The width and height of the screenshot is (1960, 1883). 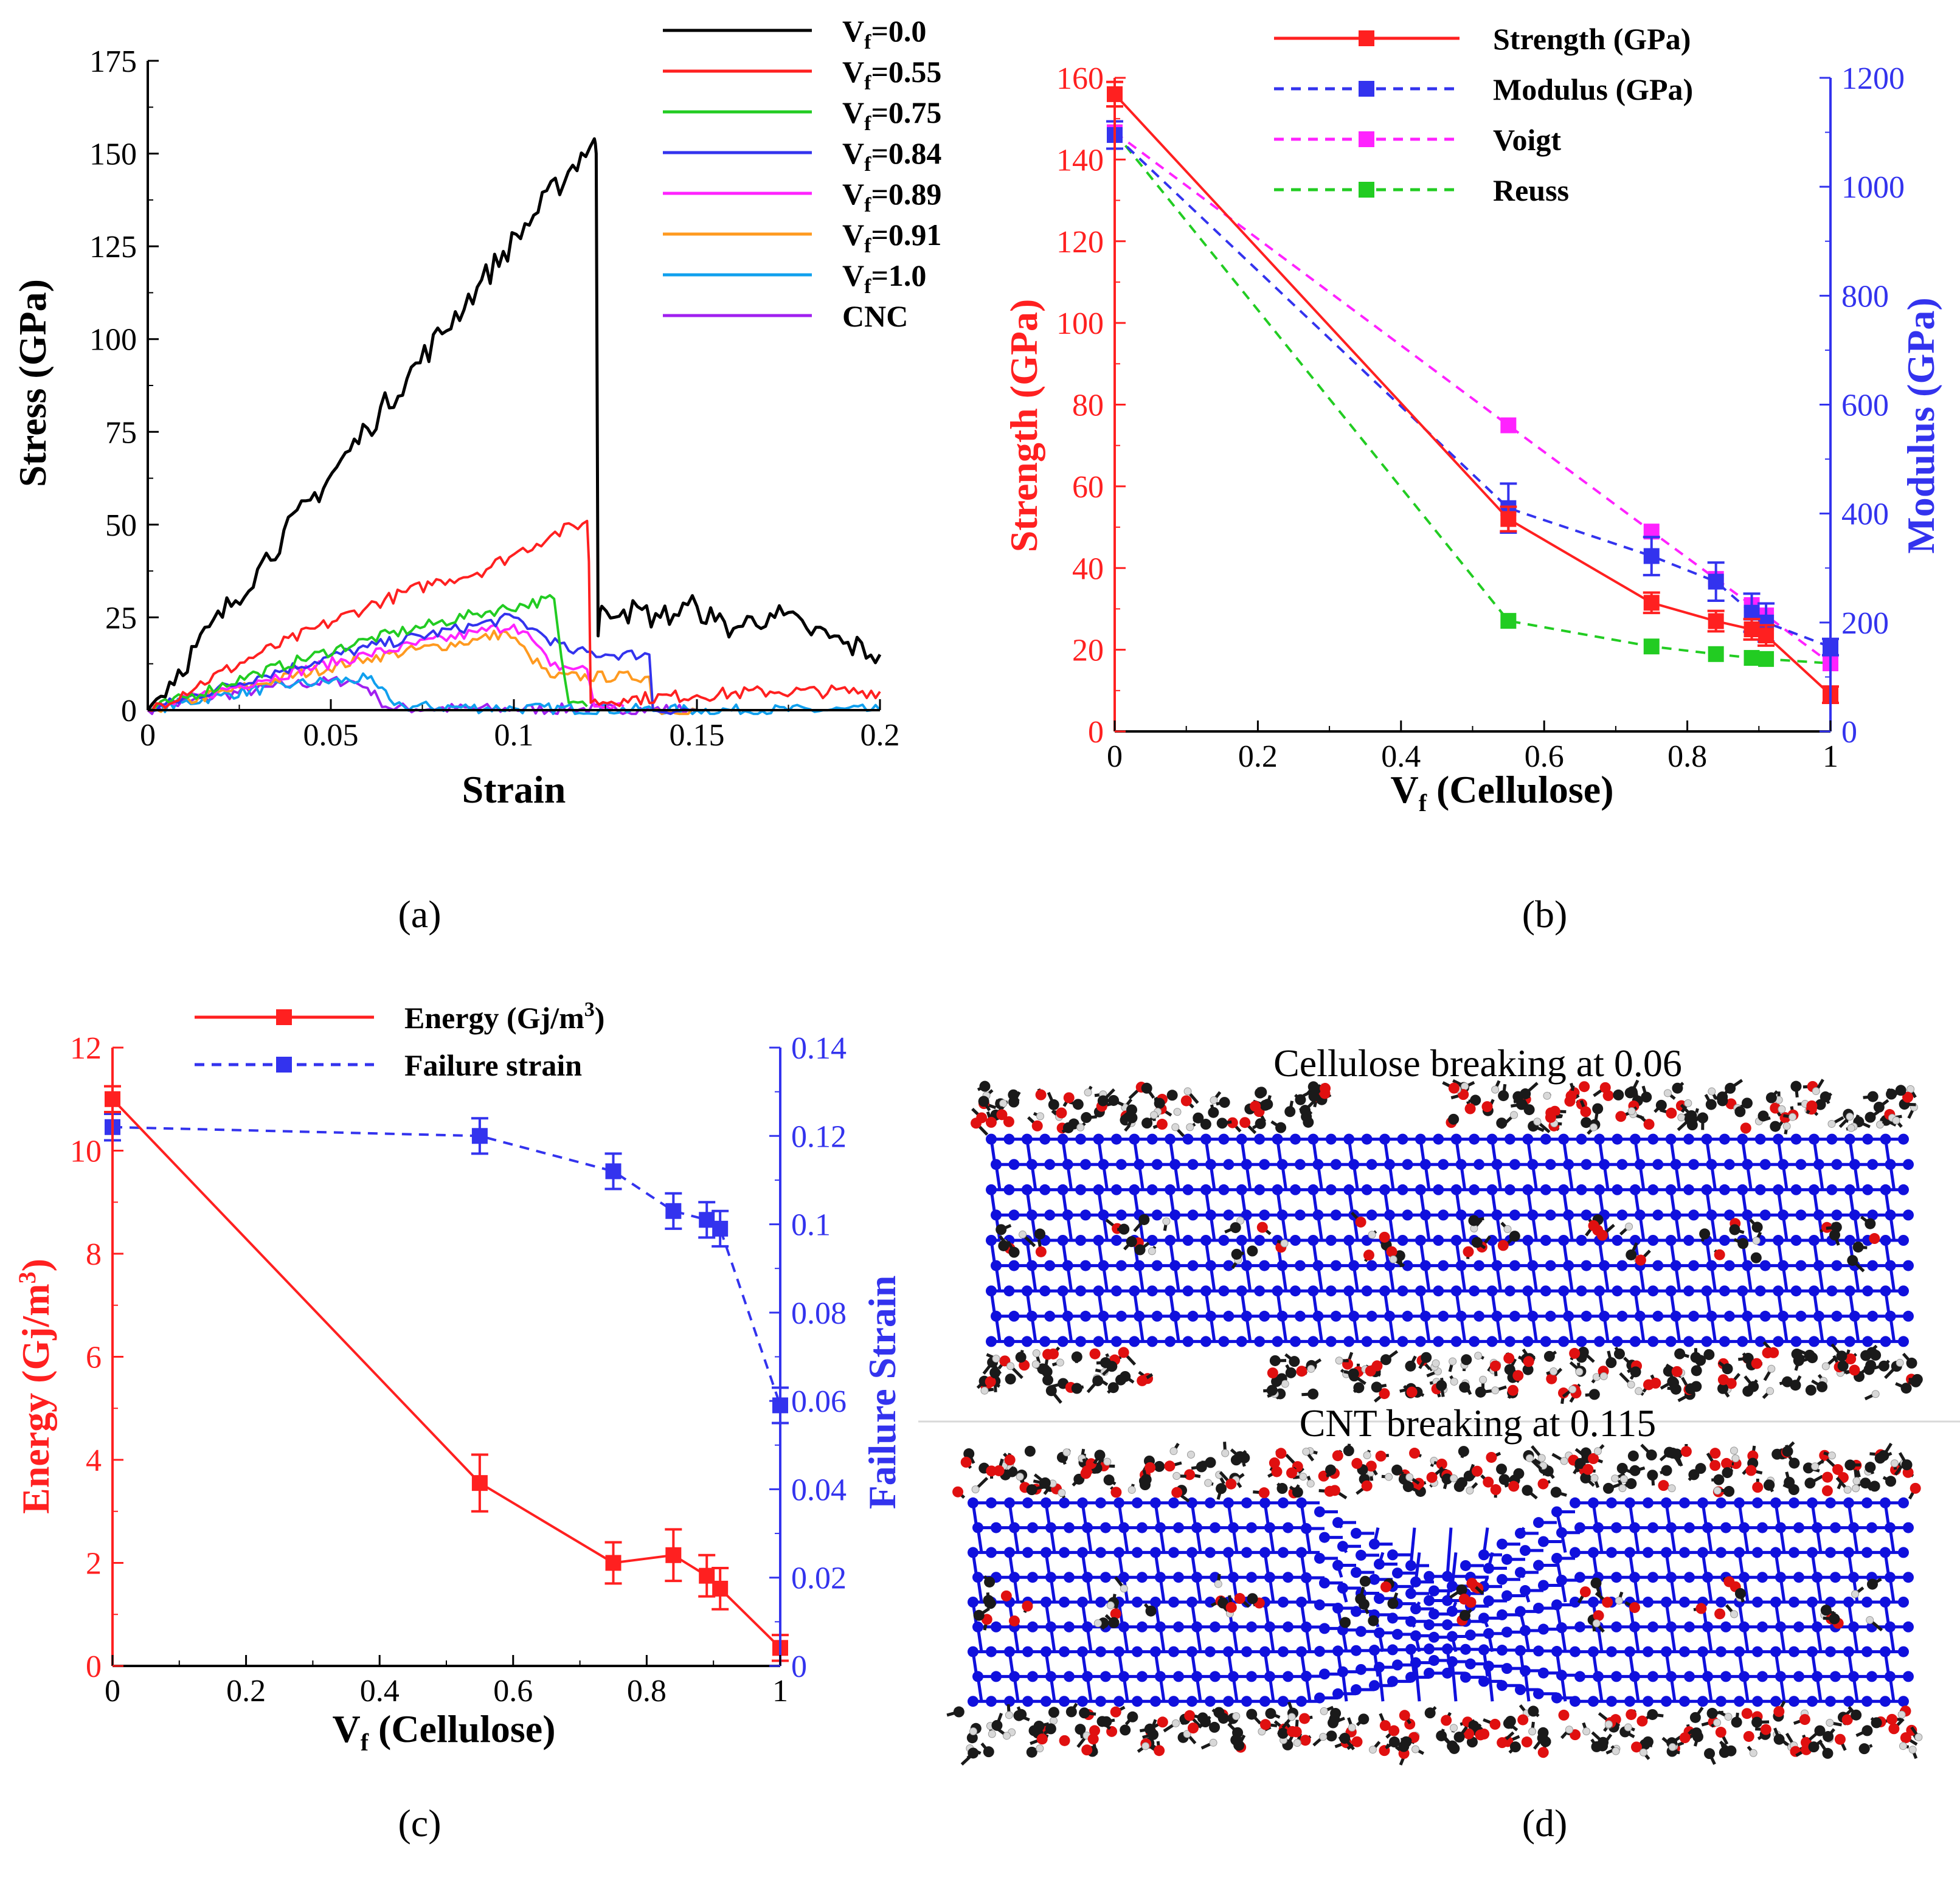 What do you see at coordinates (1454, 1681) in the screenshot?
I see `cnt-bond` at bounding box center [1454, 1681].